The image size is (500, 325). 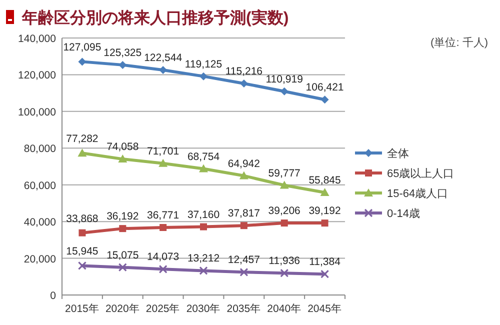 What do you see at coordinates (53, 296) in the screenshot?
I see `y-tick-label: 0` at bounding box center [53, 296].